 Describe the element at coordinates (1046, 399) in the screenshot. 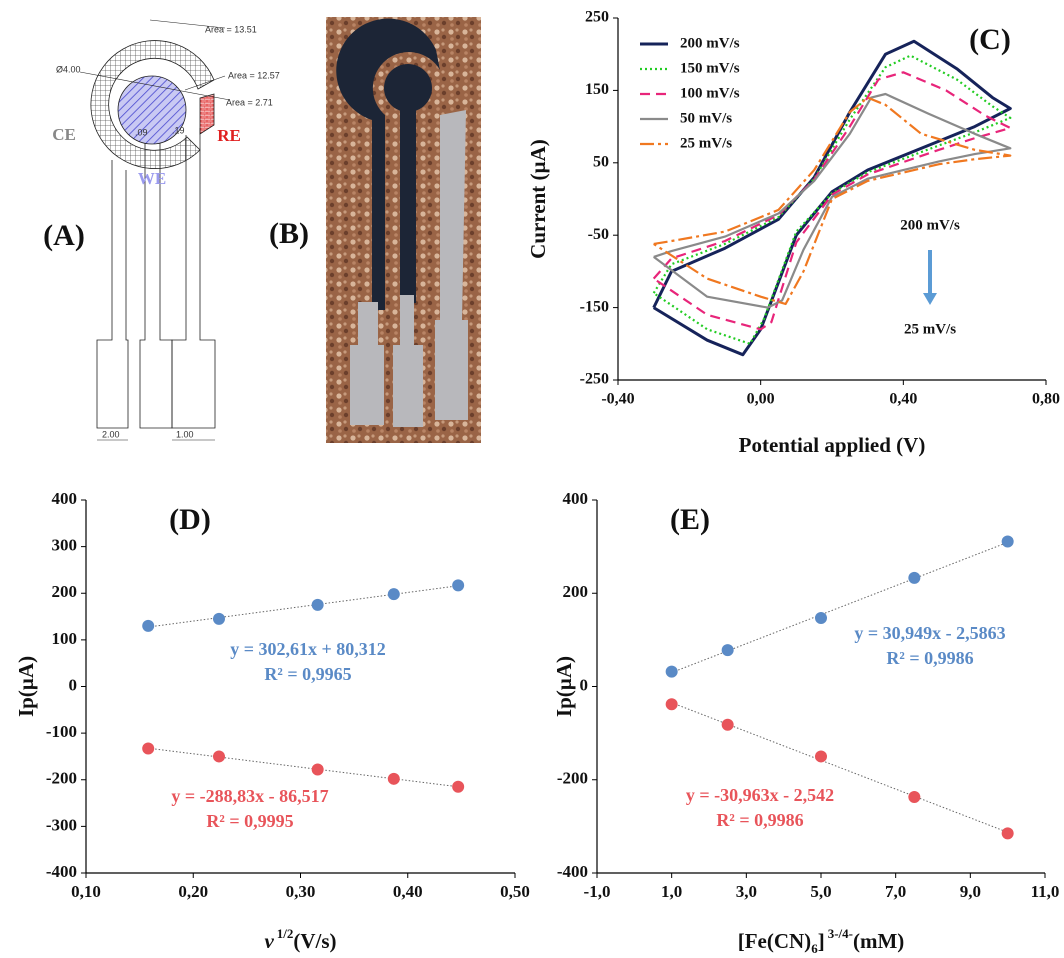

I see `x-tick-label: 0,80` at that location.